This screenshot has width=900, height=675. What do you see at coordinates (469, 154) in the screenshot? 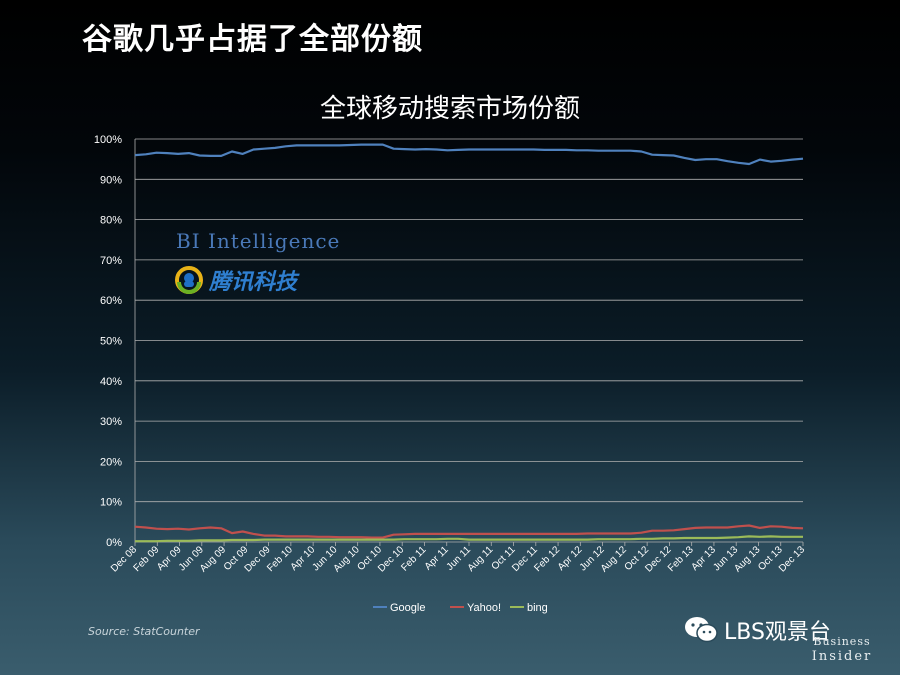
I see `series-line-google` at bounding box center [469, 154].